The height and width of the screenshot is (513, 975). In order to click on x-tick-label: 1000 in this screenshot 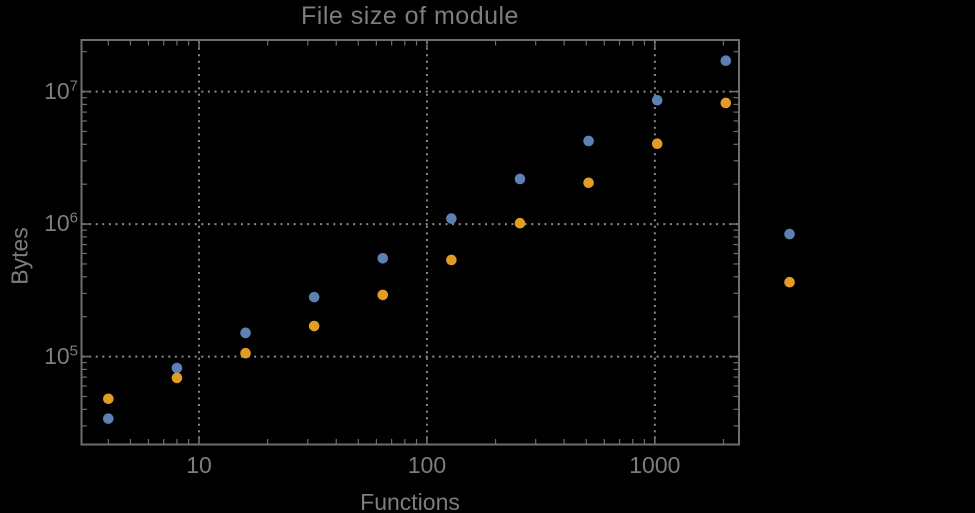, I will do `click(655, 465)`.